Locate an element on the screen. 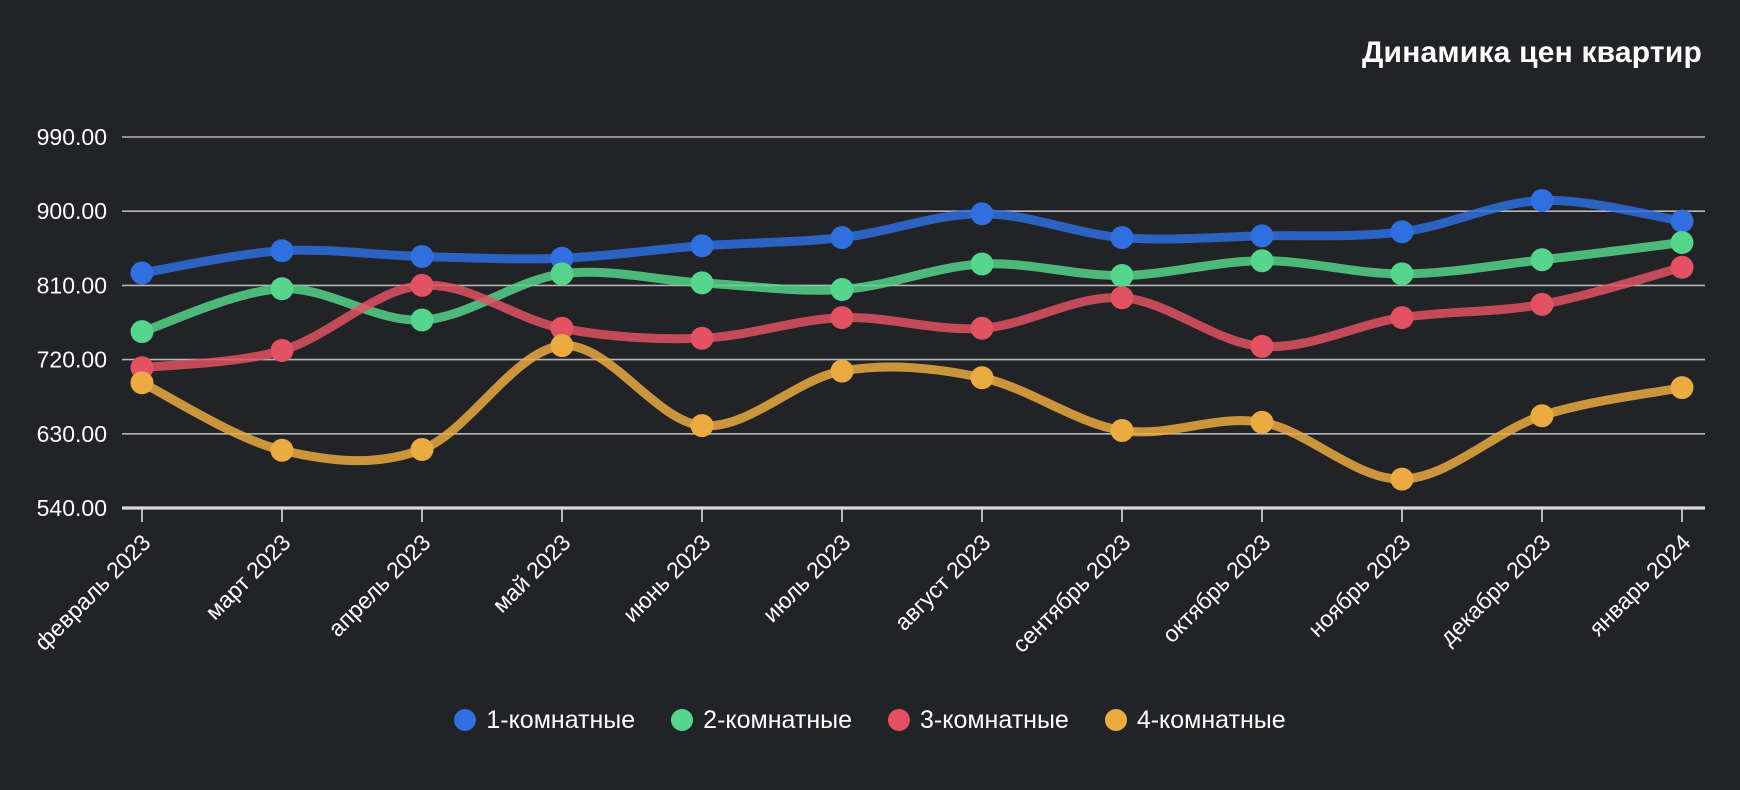 This screenshot has width=1740, height=790. x-axis-label: январь 2024 is located at coordinates (1640, 585).